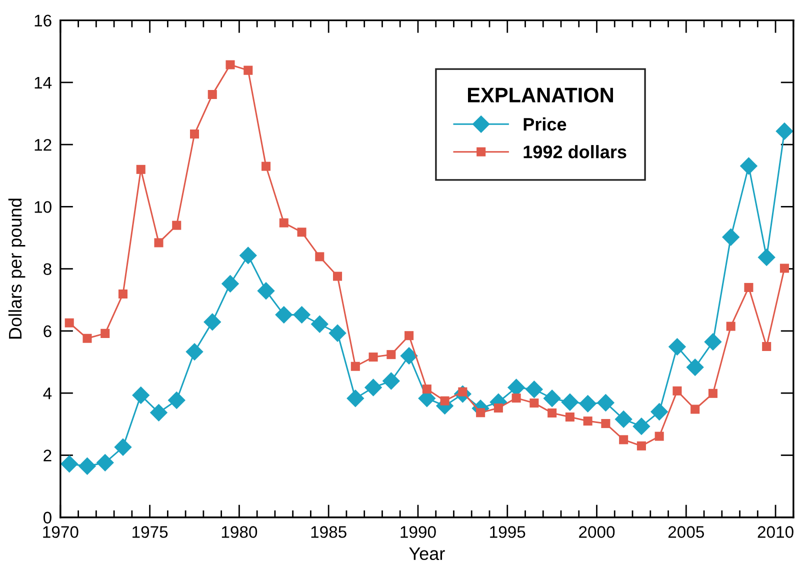  I want to click on y-tick-label: 0, so click(47, 518).